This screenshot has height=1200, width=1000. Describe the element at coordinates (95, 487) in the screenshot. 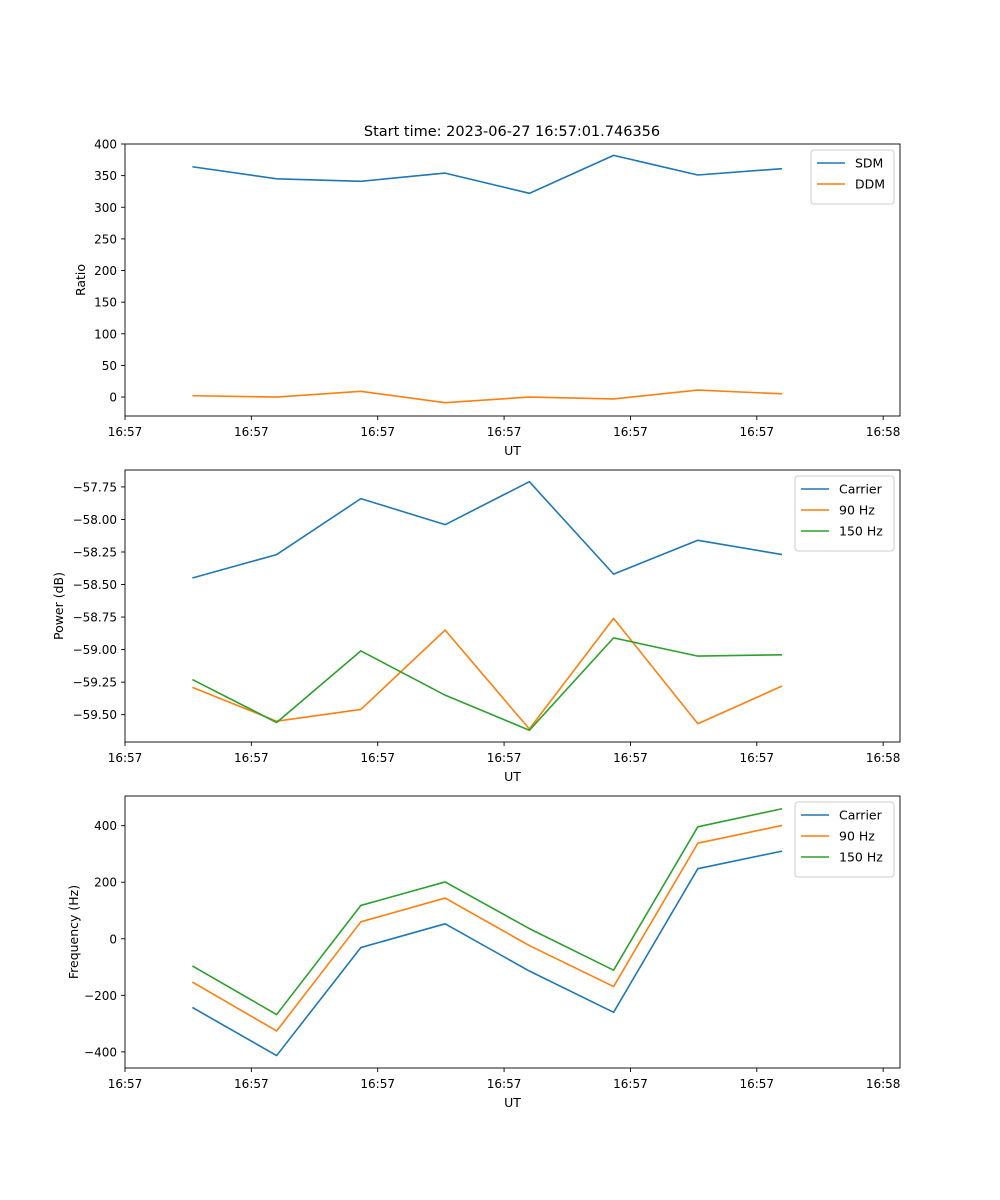

I see `y-tick-label: −57.75` at that location.